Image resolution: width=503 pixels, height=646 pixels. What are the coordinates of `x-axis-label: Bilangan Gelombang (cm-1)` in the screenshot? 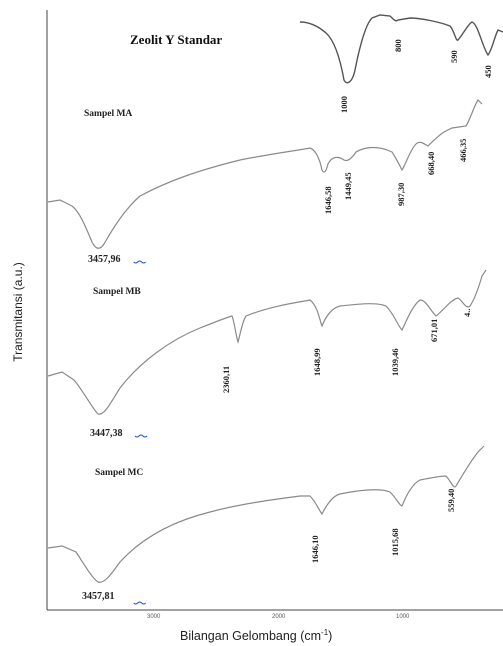 It's located at (256, 635).